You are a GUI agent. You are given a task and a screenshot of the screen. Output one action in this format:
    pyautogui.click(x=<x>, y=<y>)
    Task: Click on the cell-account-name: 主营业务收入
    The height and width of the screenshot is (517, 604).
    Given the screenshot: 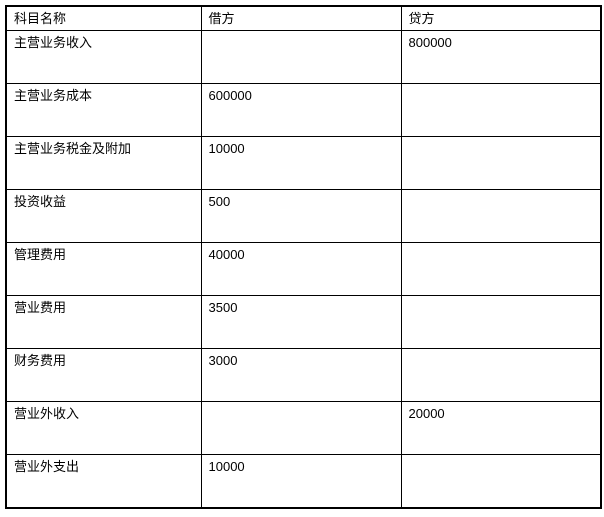 What is the action you would take?
    pyautogui.click(x=103, y=57)
    